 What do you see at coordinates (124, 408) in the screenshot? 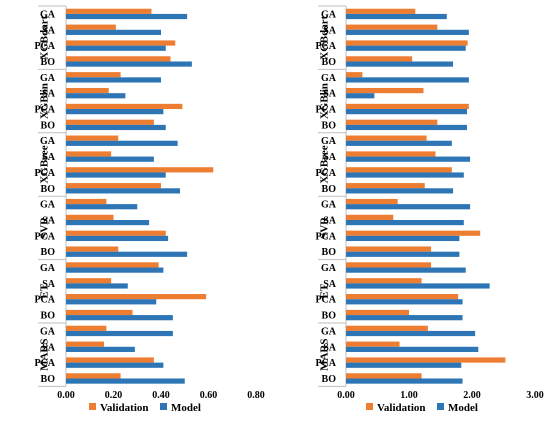
I see `legend-label-validation: Validation` at bounding box center [124, 408].